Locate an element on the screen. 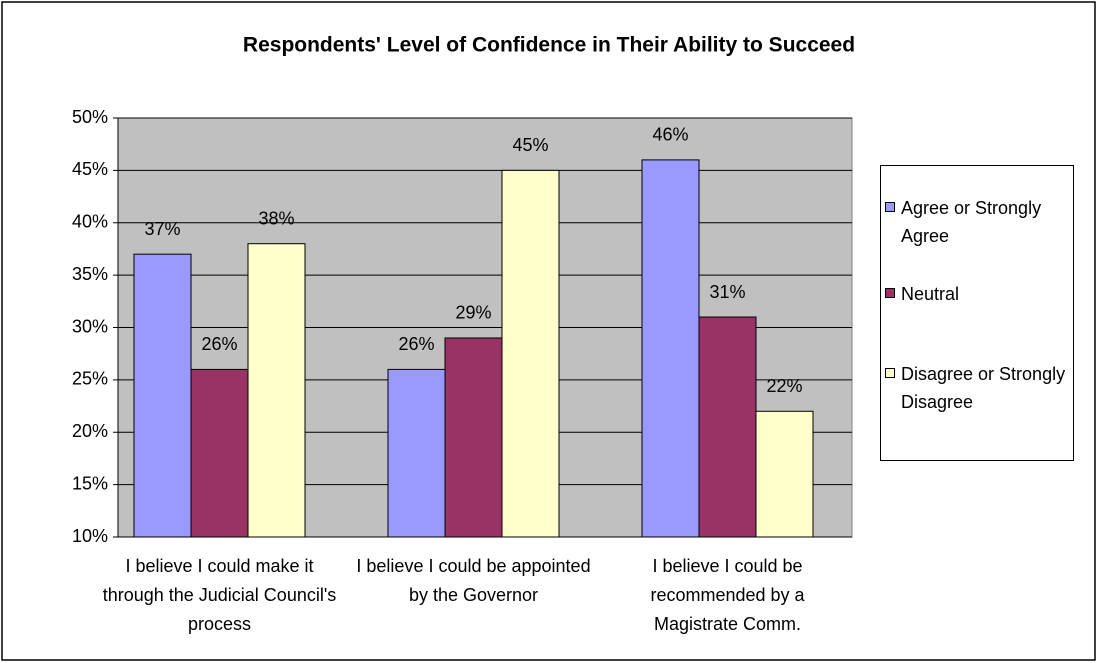  y-tick-label: 50% is located at coordinates (90, 117).